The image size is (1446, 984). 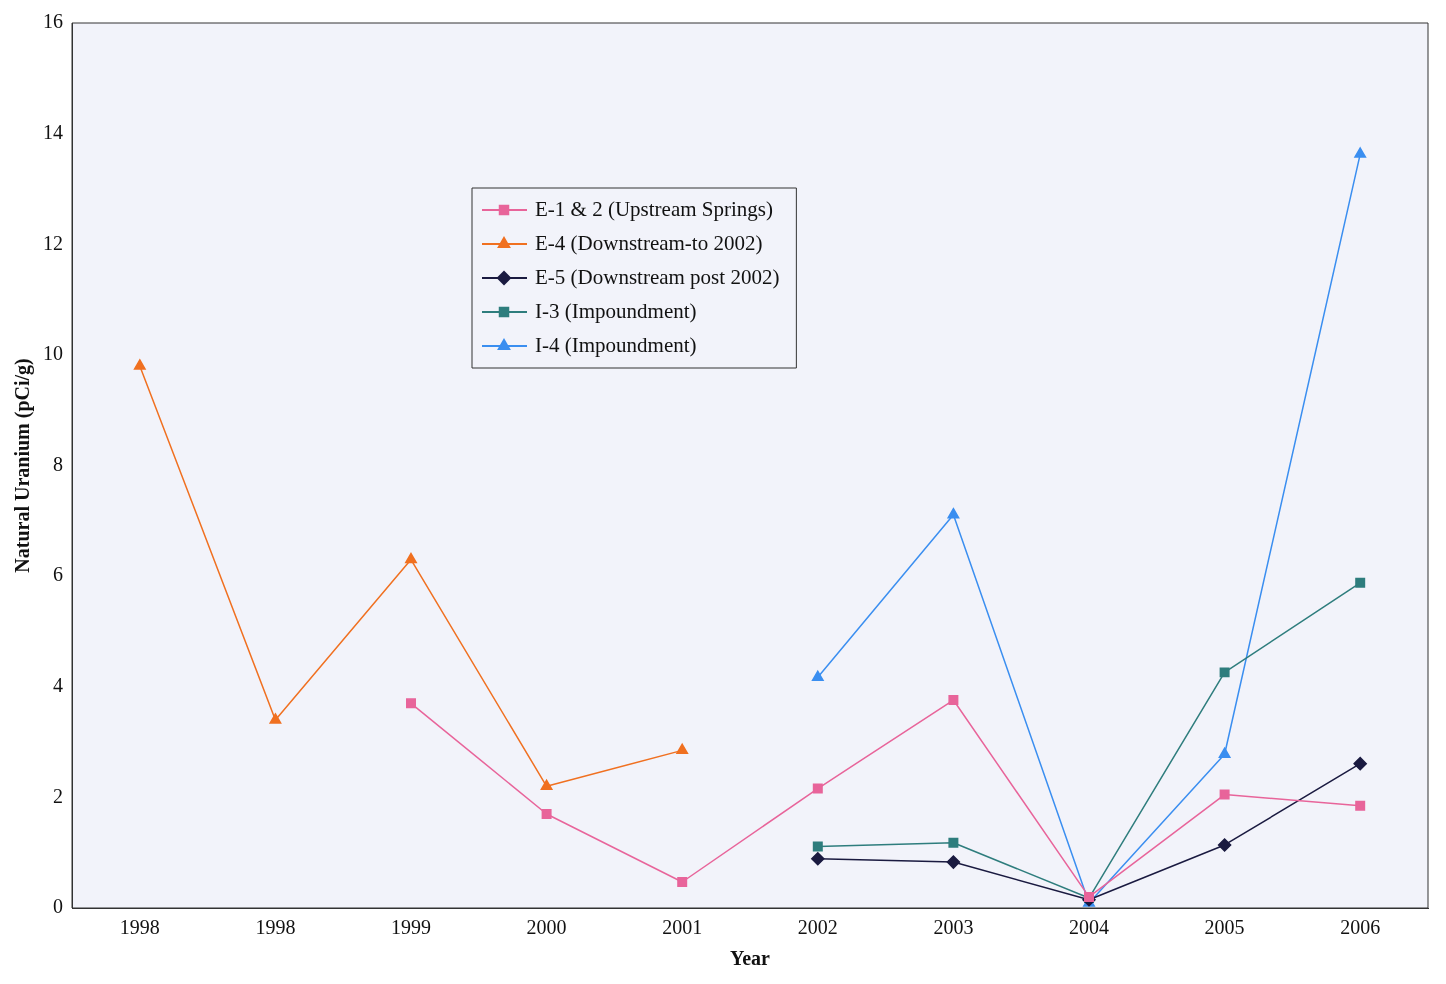 What do you see at coordinates (23, 465) in the screenshot?
I see `y-axis-title: Natural Uranium (pCi/g)` at bounding box center [23, 465].